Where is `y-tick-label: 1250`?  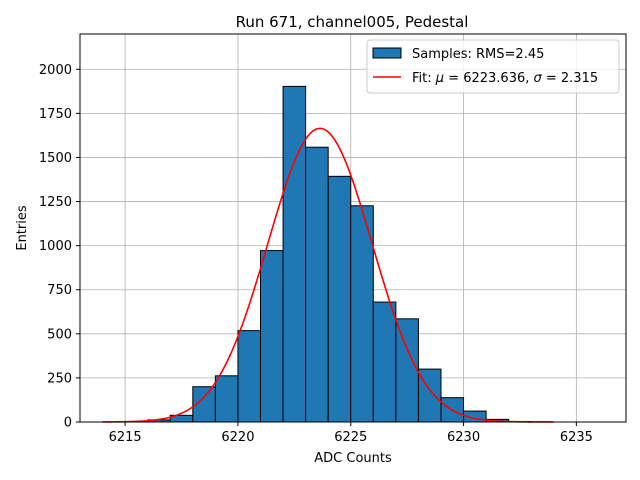
y-tick-label: 1250 is located at coordinates (55, 202).